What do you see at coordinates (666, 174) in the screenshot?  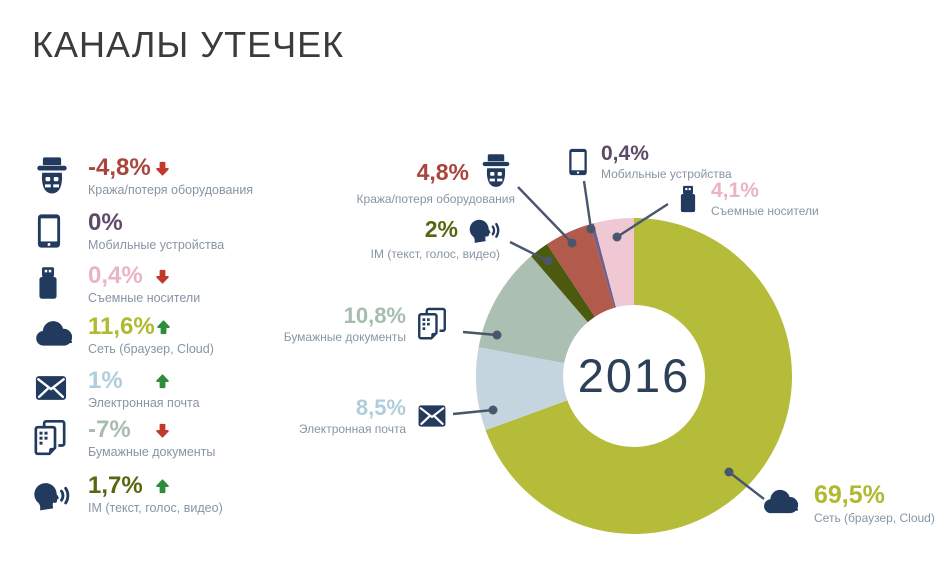 I see `callout-label: Мобильные устройства` at bounding box center [666, 174].